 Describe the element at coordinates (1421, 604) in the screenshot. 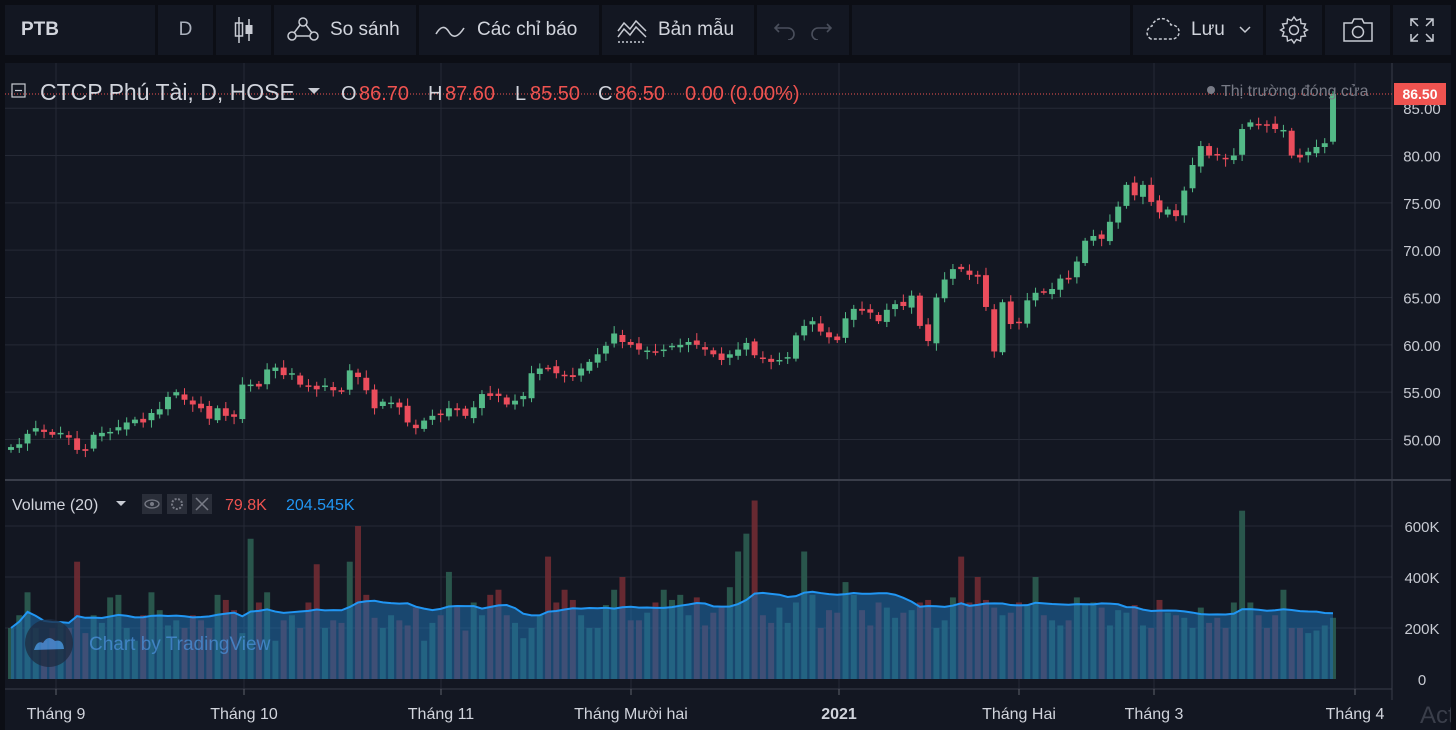

I see `volume-axis: 600K 400K 200K 0` at that location.